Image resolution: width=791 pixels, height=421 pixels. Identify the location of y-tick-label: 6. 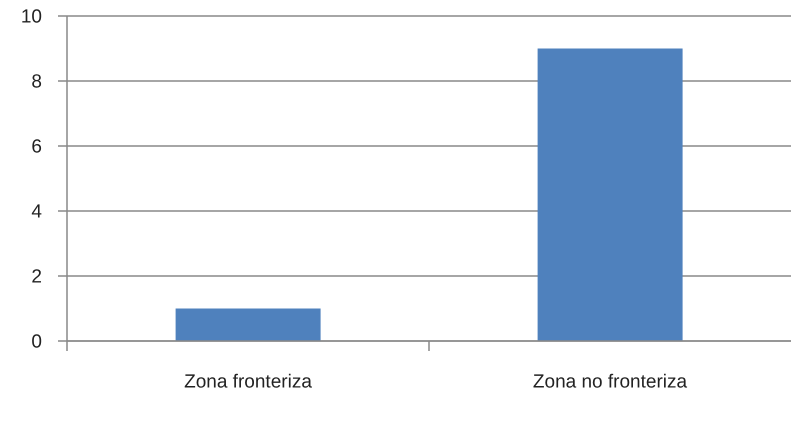
(36, 147).